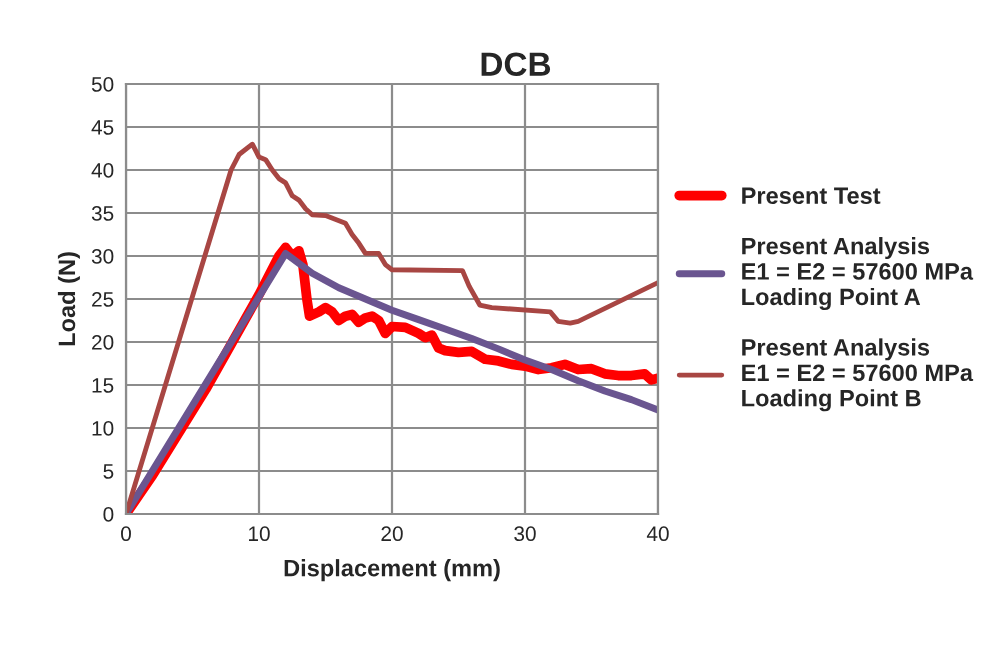 This screenshot has width=1007, height=648. What do you see at coordinates (392, 570) in the screenshot?
I see `x-axis-title: Displacement (mm)` at bounding box center [392, 570].